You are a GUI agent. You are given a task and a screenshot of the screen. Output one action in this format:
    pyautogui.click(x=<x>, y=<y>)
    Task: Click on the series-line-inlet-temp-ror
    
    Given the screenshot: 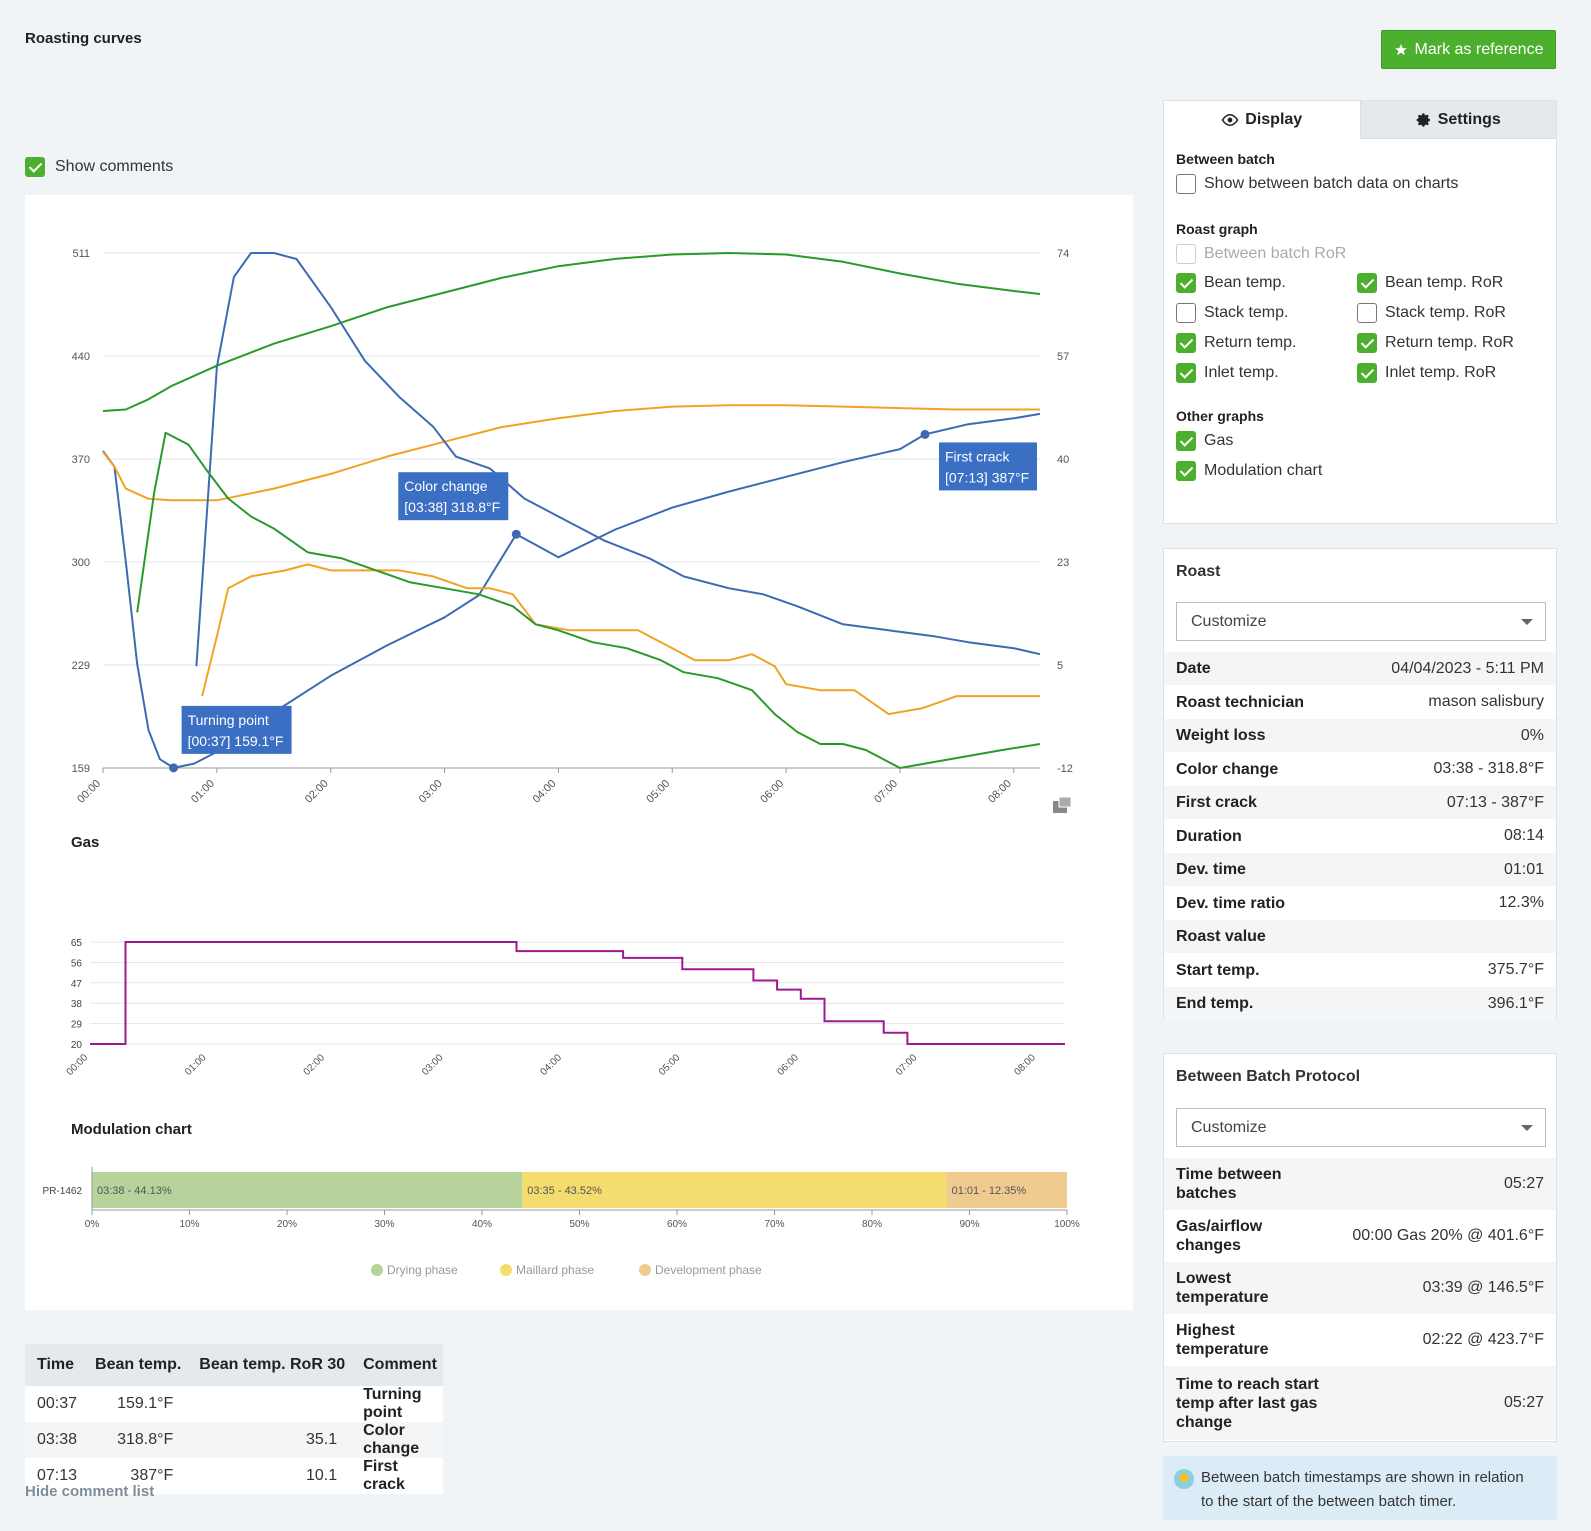 What is the action you would take?
    pyautogui.click(x=588, y=600)
    